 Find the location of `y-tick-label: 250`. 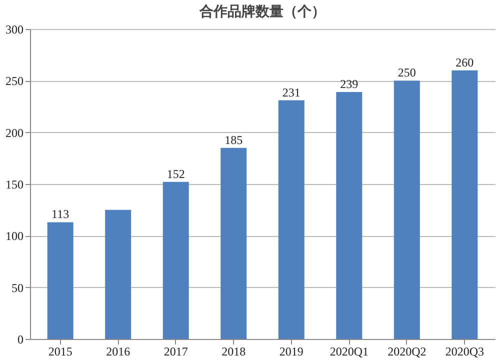

y-tick-label: 250 is located at coordinates (15, 81).